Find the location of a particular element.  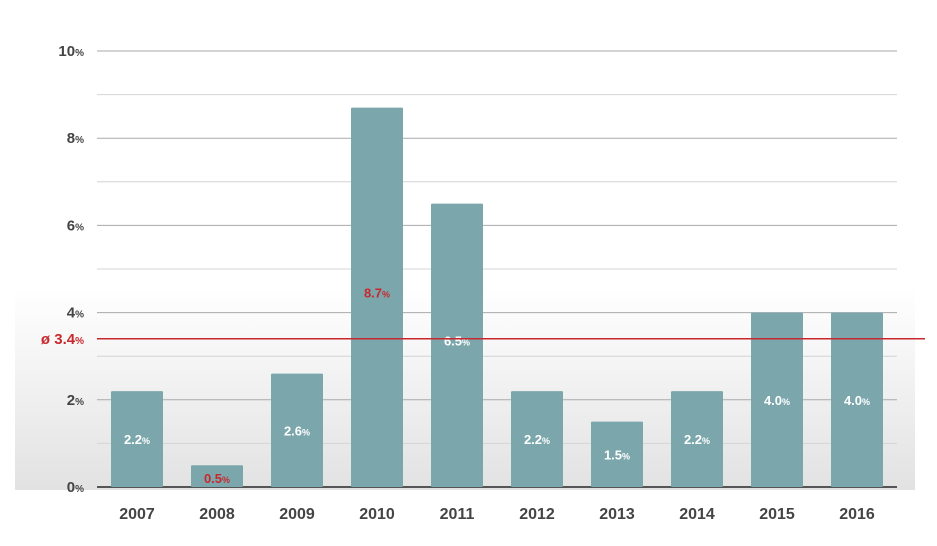

bar-2011 is located at coordinates (457, 345).